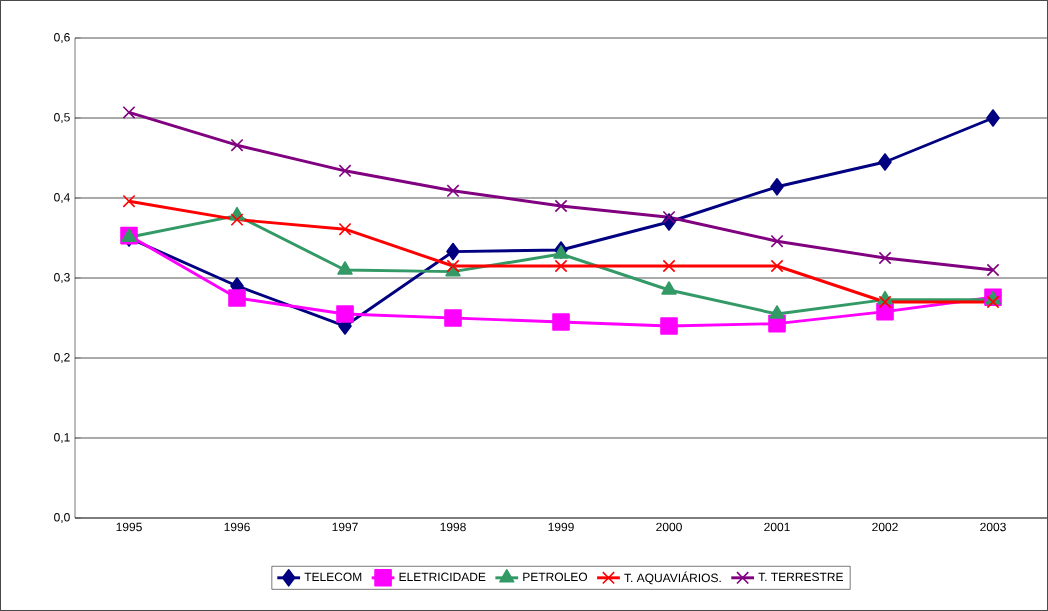 This screenshot has height=611, width=1048. I want to click on x-tick-label: 1996, so click(237, 527).